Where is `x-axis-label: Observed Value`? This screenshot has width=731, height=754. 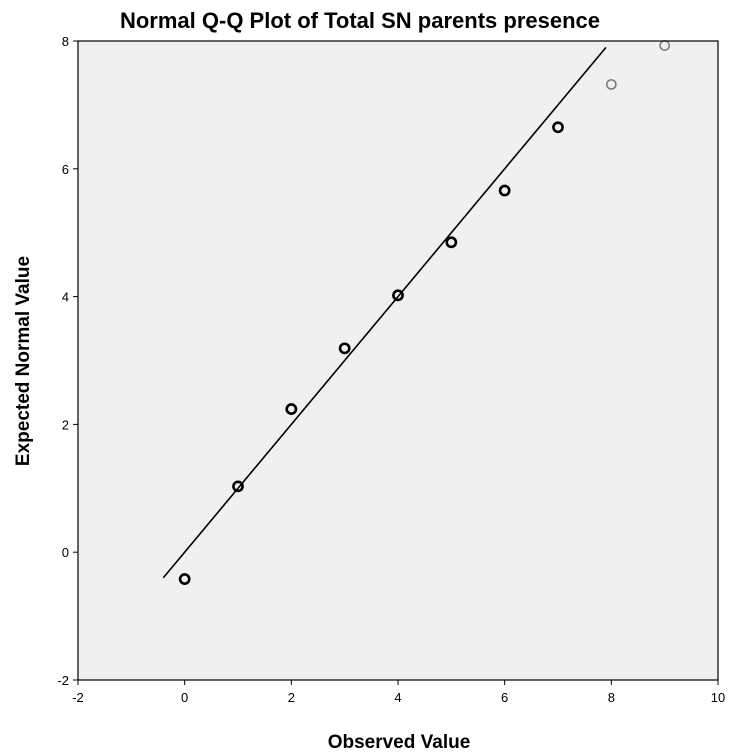
x-axis-label: Observed Value is located at coordinates (399, 742).